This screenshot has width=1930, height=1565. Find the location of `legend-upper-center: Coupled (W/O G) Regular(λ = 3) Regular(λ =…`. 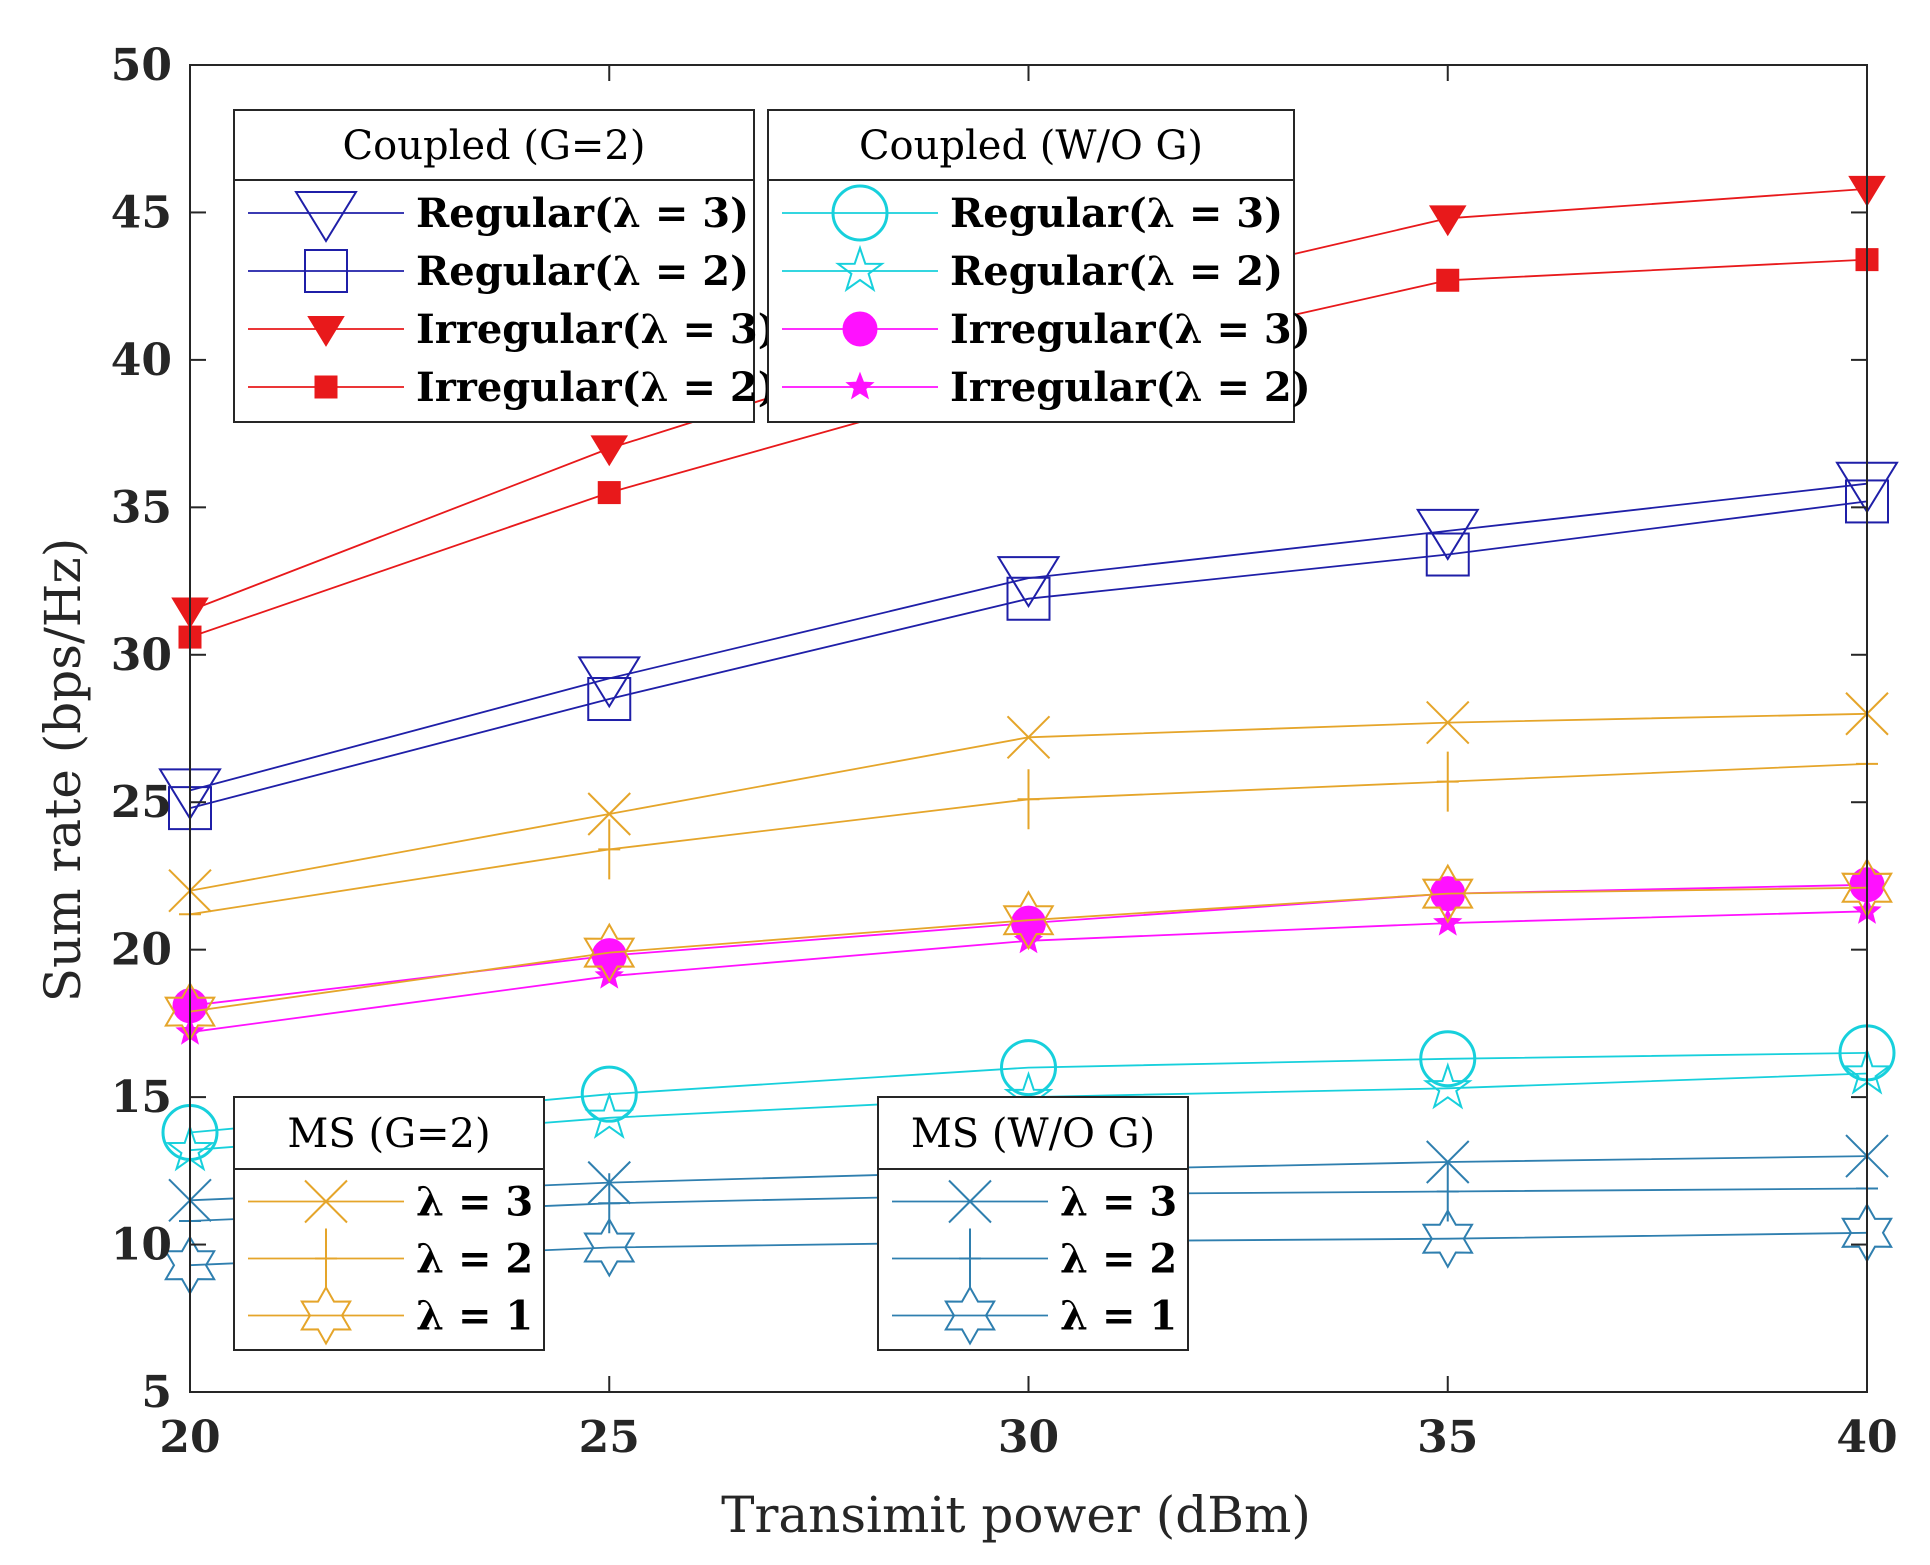

legend-upper-center: Coupled (W/O G) Regular(λ = 3) Regular(λ =… is located at coordinates (1039, 266).